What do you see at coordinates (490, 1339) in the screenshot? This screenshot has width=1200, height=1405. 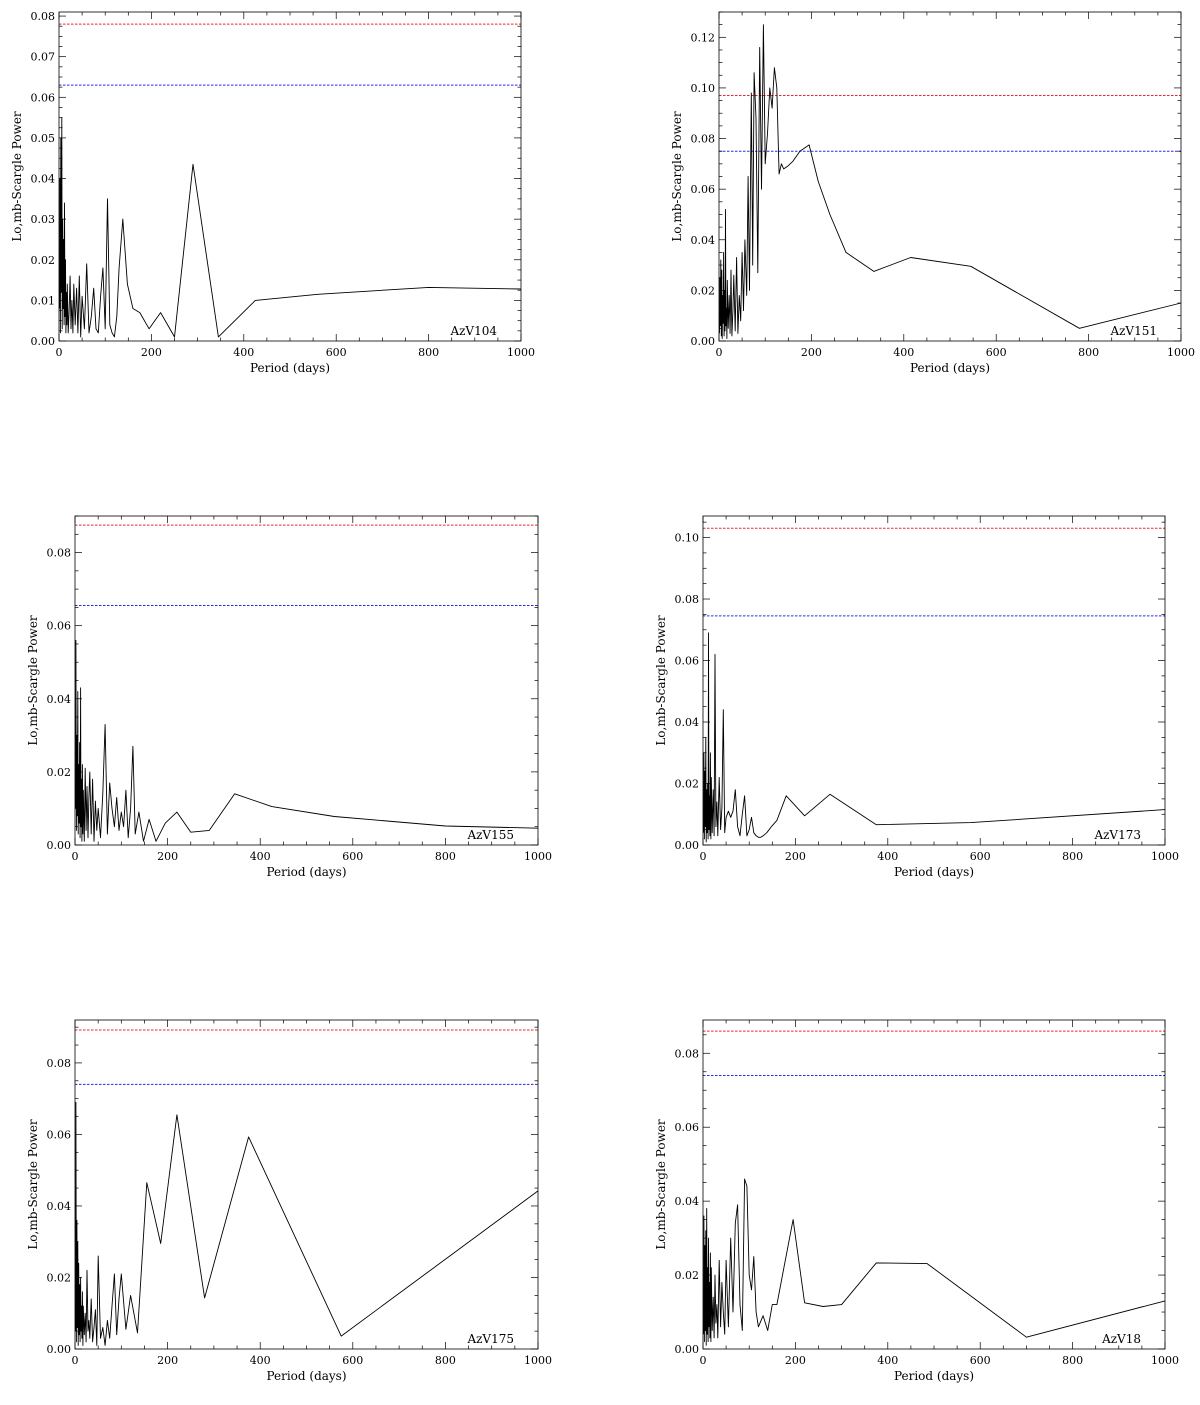 I see `star-name-label: AzV175` at bounding box center [490, 1339].